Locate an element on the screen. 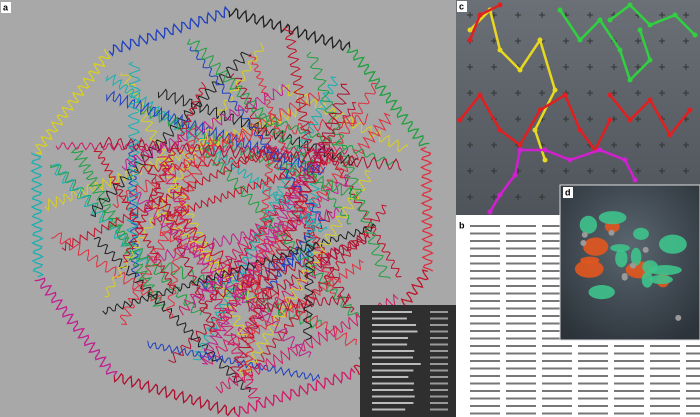 This screenshot has height=417, width=700. panel-label: b is located at coordinates (462, 225).